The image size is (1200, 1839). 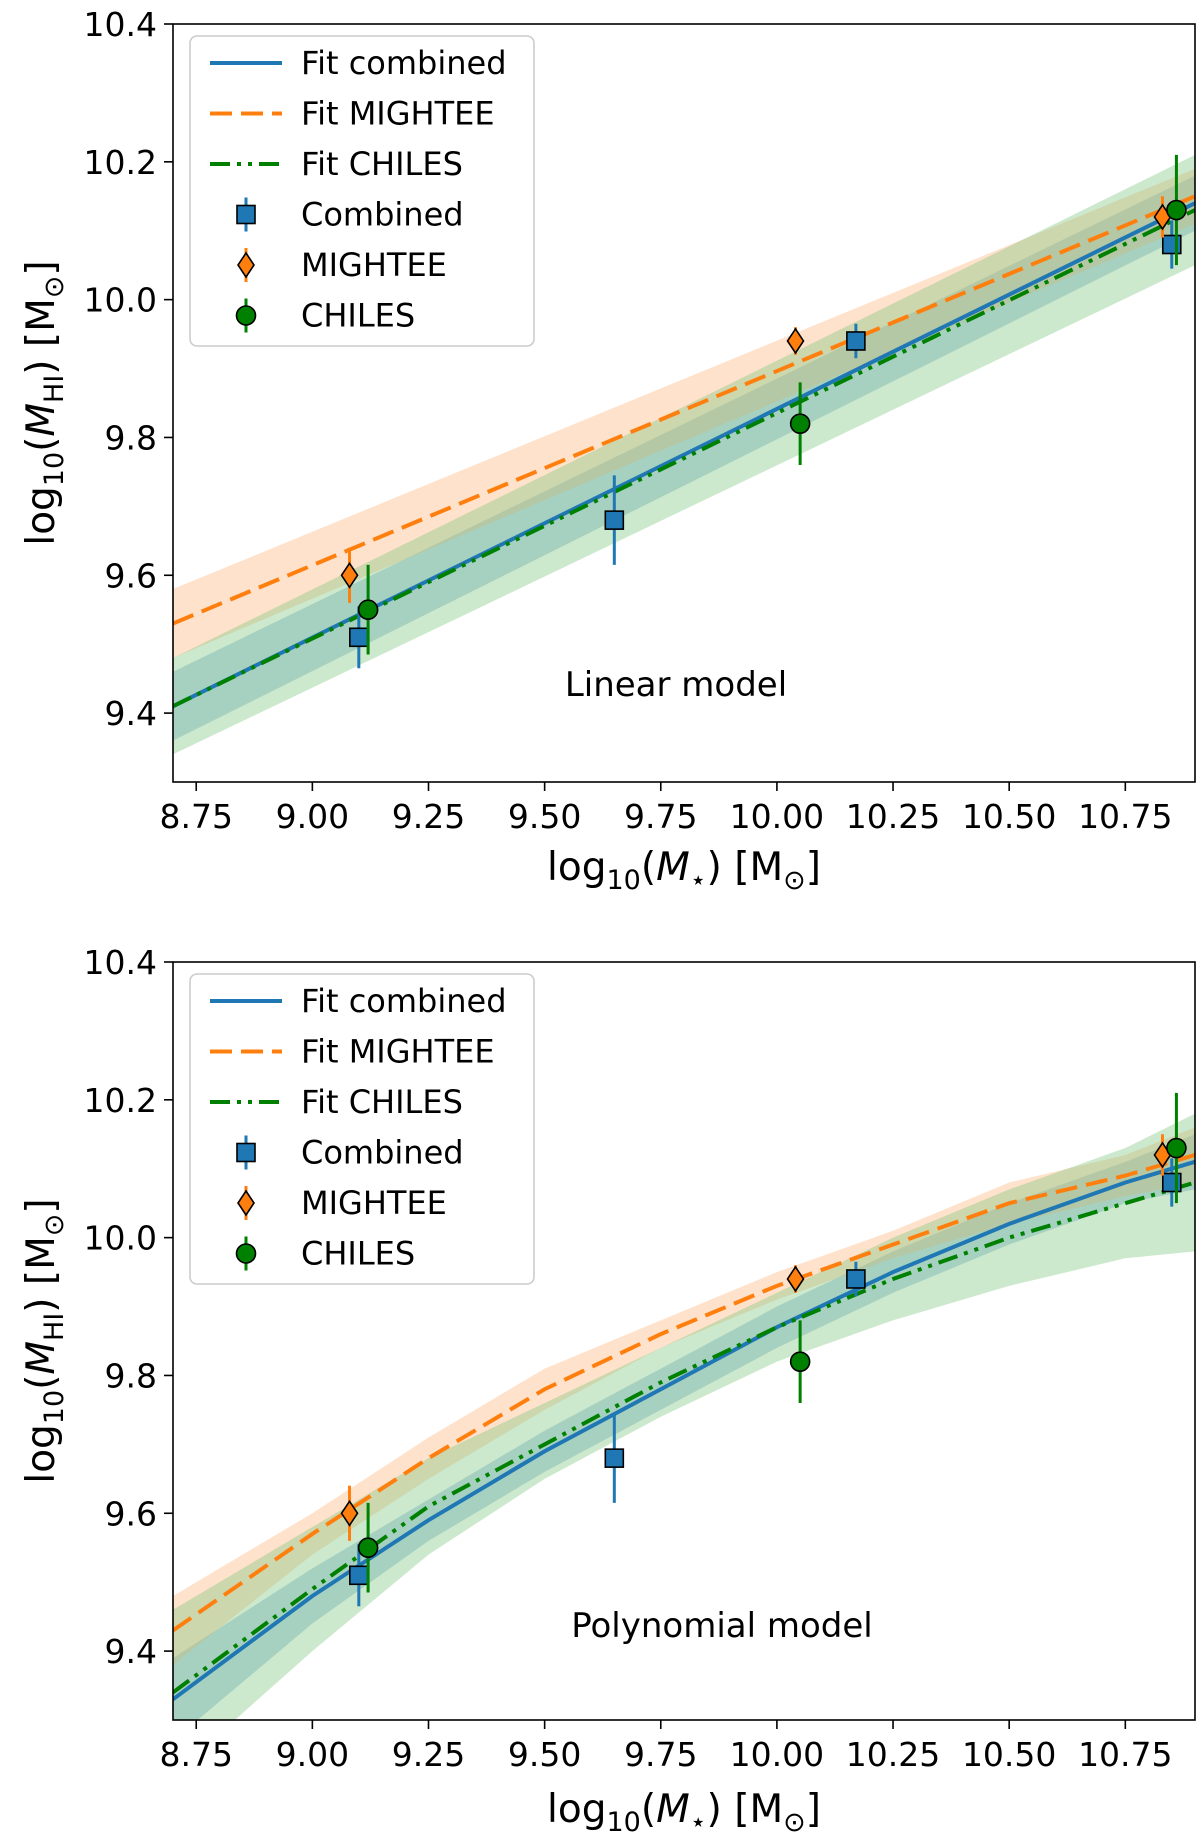 I want to click on x-axis-label: log10(M⋆) [M⊙], so click(x=684, y=1812).